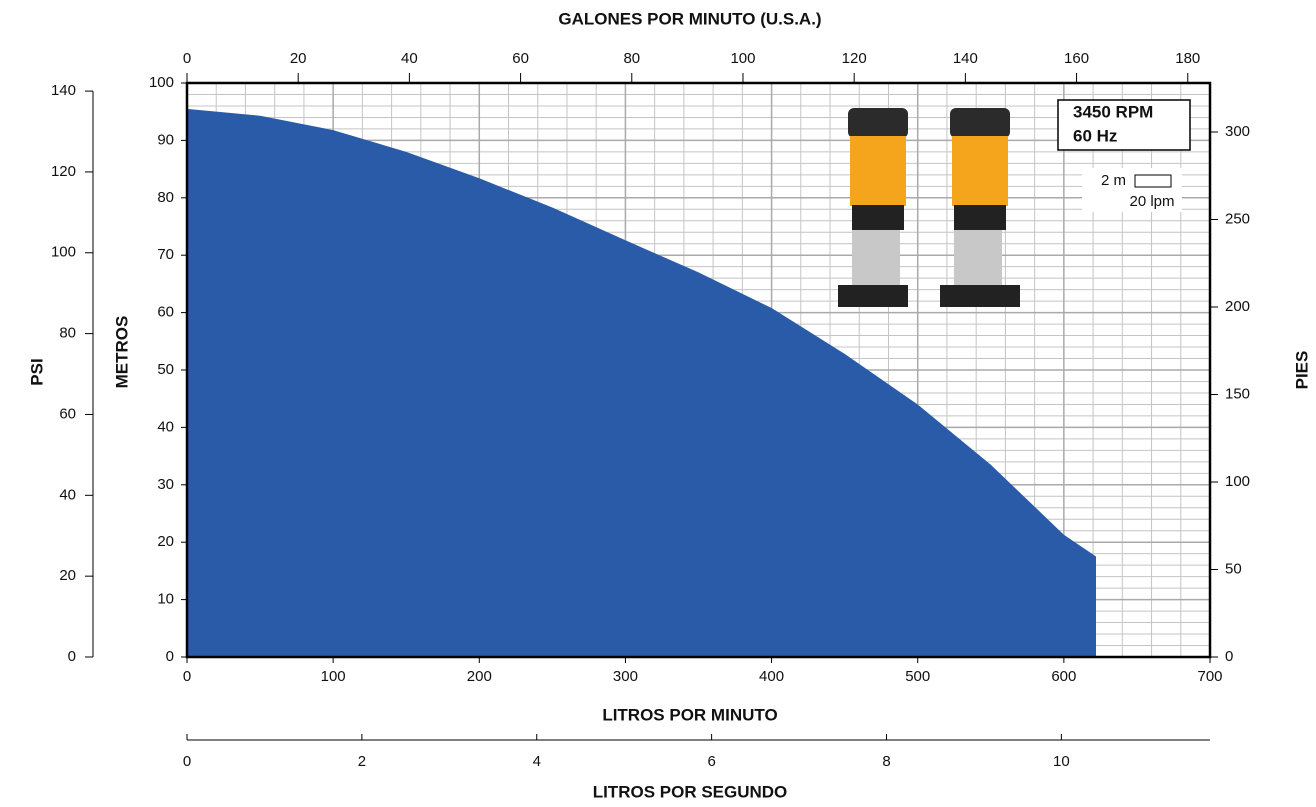  Describe the element at coordinates (1063, 676) in the screenshot. I see `x-tick-label: 600` at that location.